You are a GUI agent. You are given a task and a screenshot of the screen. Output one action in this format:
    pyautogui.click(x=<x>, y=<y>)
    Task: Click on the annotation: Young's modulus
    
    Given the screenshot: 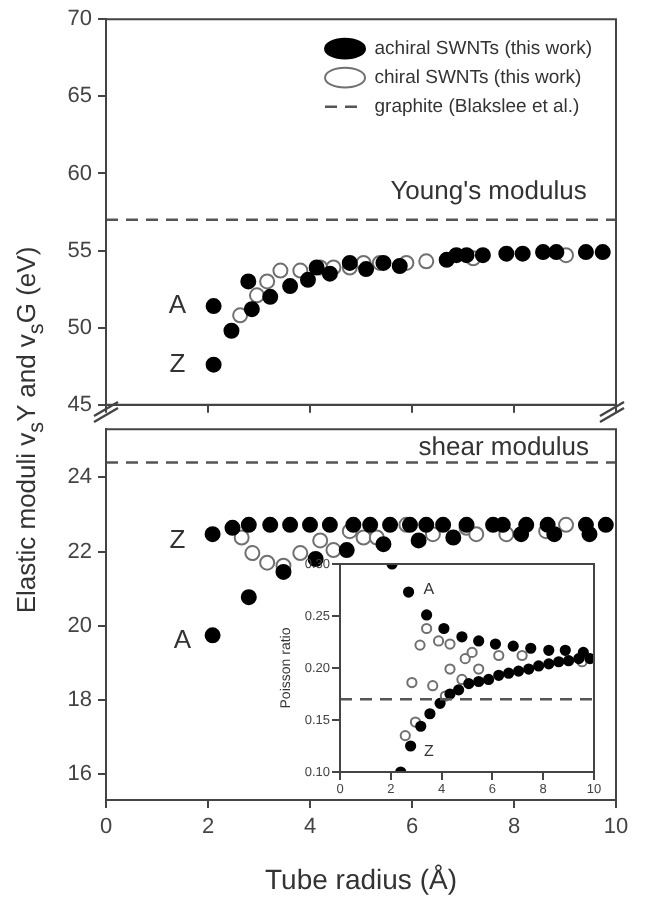 What is the action you would take?
    pyautogui.click(x=489, y=190)
    